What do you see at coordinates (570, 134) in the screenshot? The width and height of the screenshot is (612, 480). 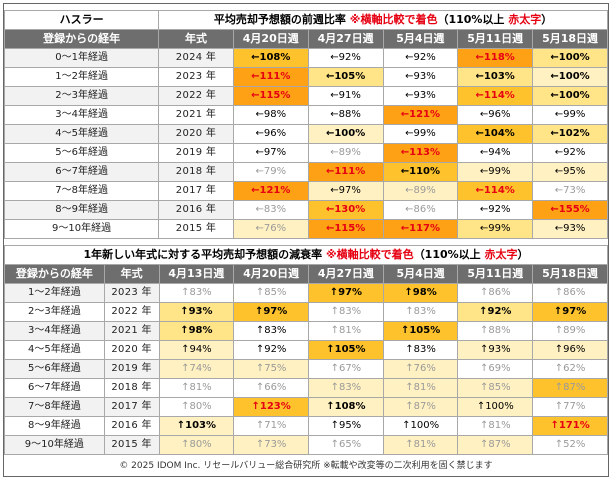 I see `ratio-cell: ←102%` at bounding box center [570, 134].